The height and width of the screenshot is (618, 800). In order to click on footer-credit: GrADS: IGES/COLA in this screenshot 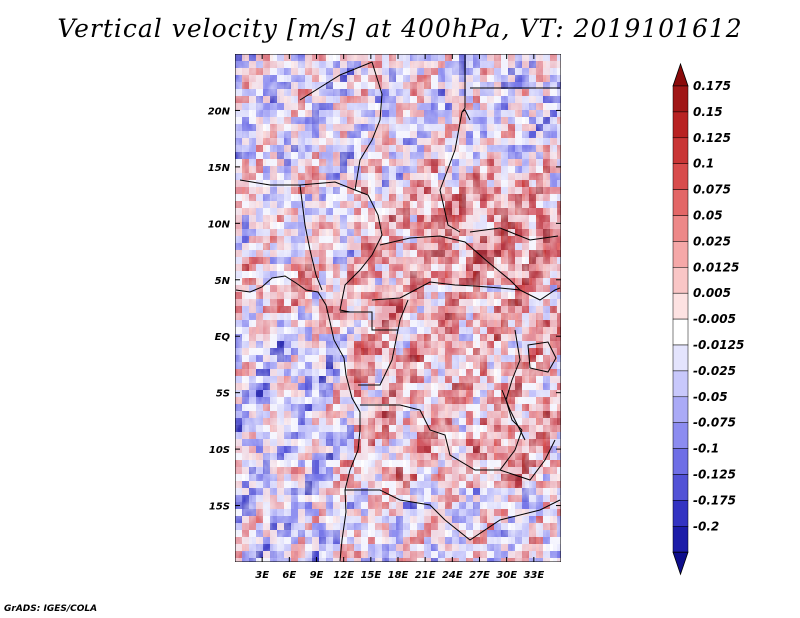, I will do `click(51, 609)`.